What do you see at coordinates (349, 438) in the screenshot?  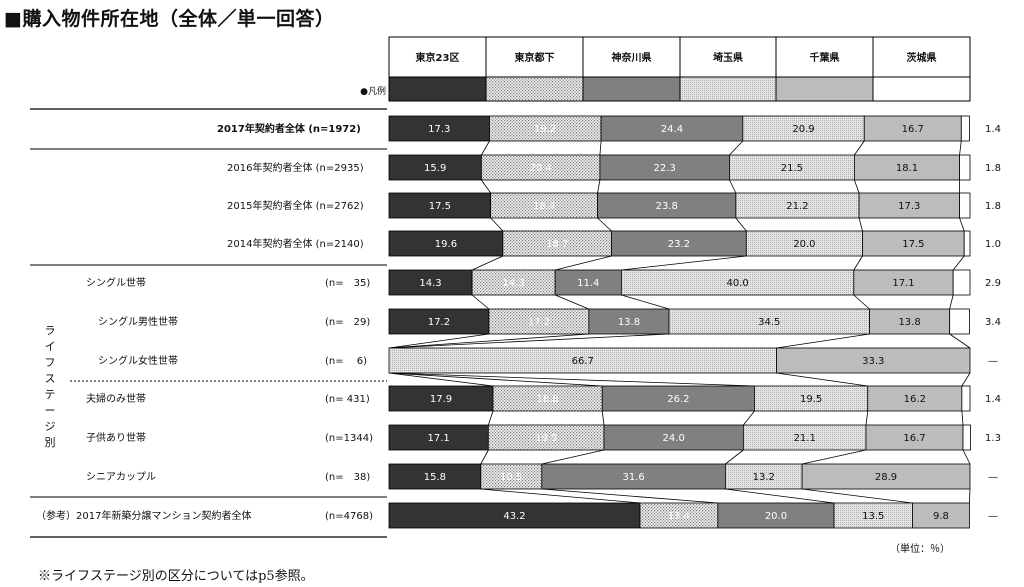 I see `row-n-label: (n=1344)` at bounding box center [349, 438].